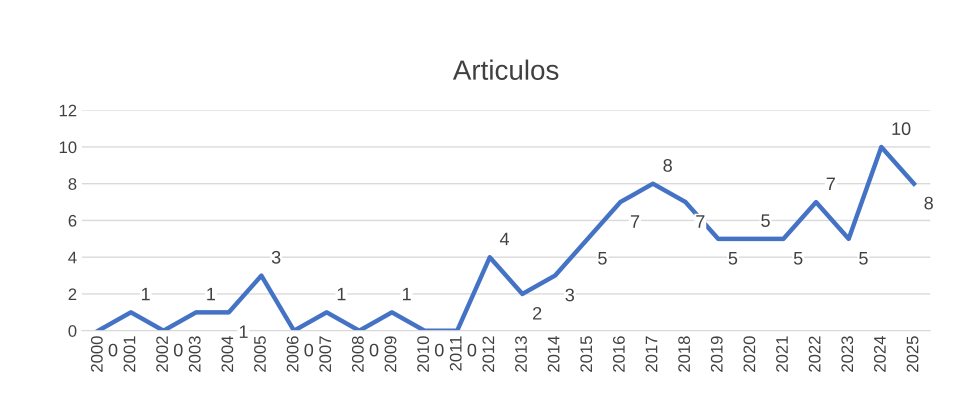 The width and height of the screenshot is (964, 416). I want to click on x-tick-label: 2005, so click(260, 354).